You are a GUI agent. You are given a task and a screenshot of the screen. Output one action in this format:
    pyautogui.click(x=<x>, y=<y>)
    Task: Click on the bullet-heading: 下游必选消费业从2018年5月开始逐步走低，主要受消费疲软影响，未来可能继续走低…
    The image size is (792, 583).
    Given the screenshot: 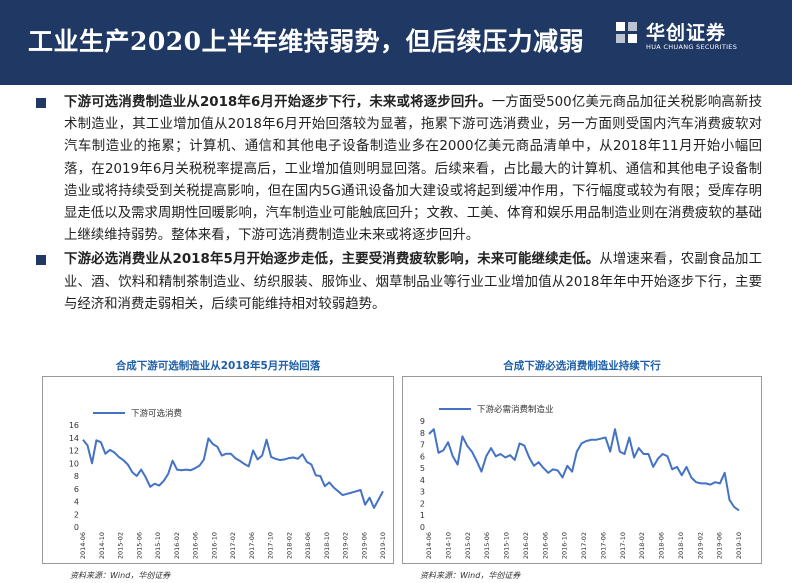 What is the action you would take?
    pyautogui.click(x=332, y=260)
    